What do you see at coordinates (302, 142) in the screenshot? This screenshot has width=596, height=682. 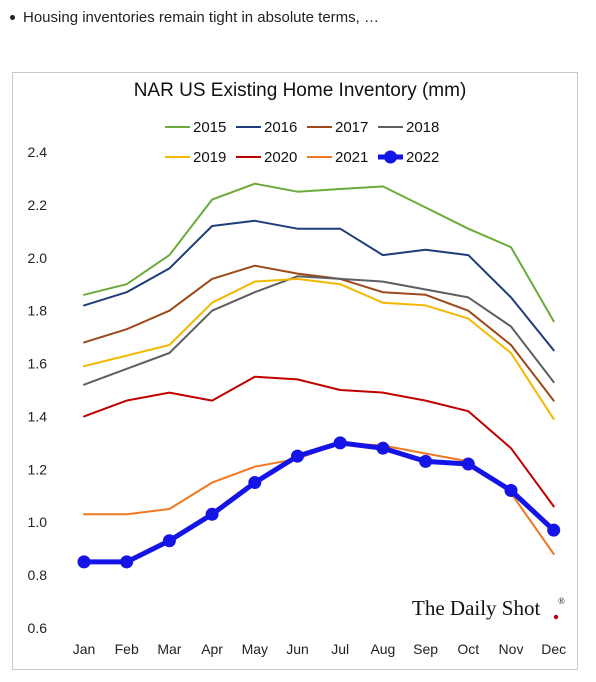 I see `legend: 2015 2016 2017 2018 2019 2020 2021 2022` at bounding box center [302, 142].